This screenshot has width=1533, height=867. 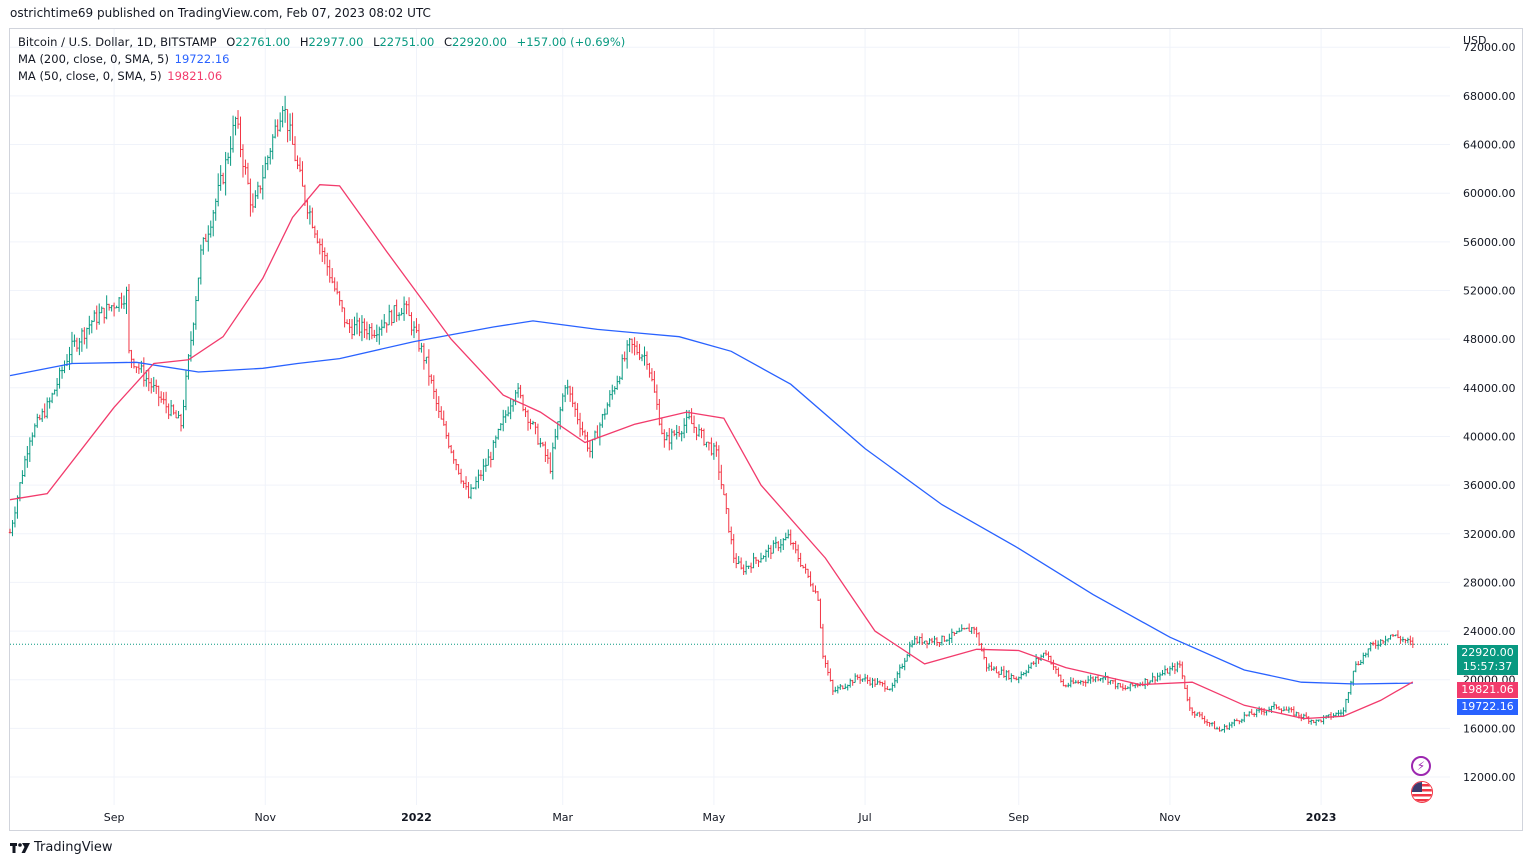 I want to click on y-tick-label: 52000.00, so click(x=1489, y=291).